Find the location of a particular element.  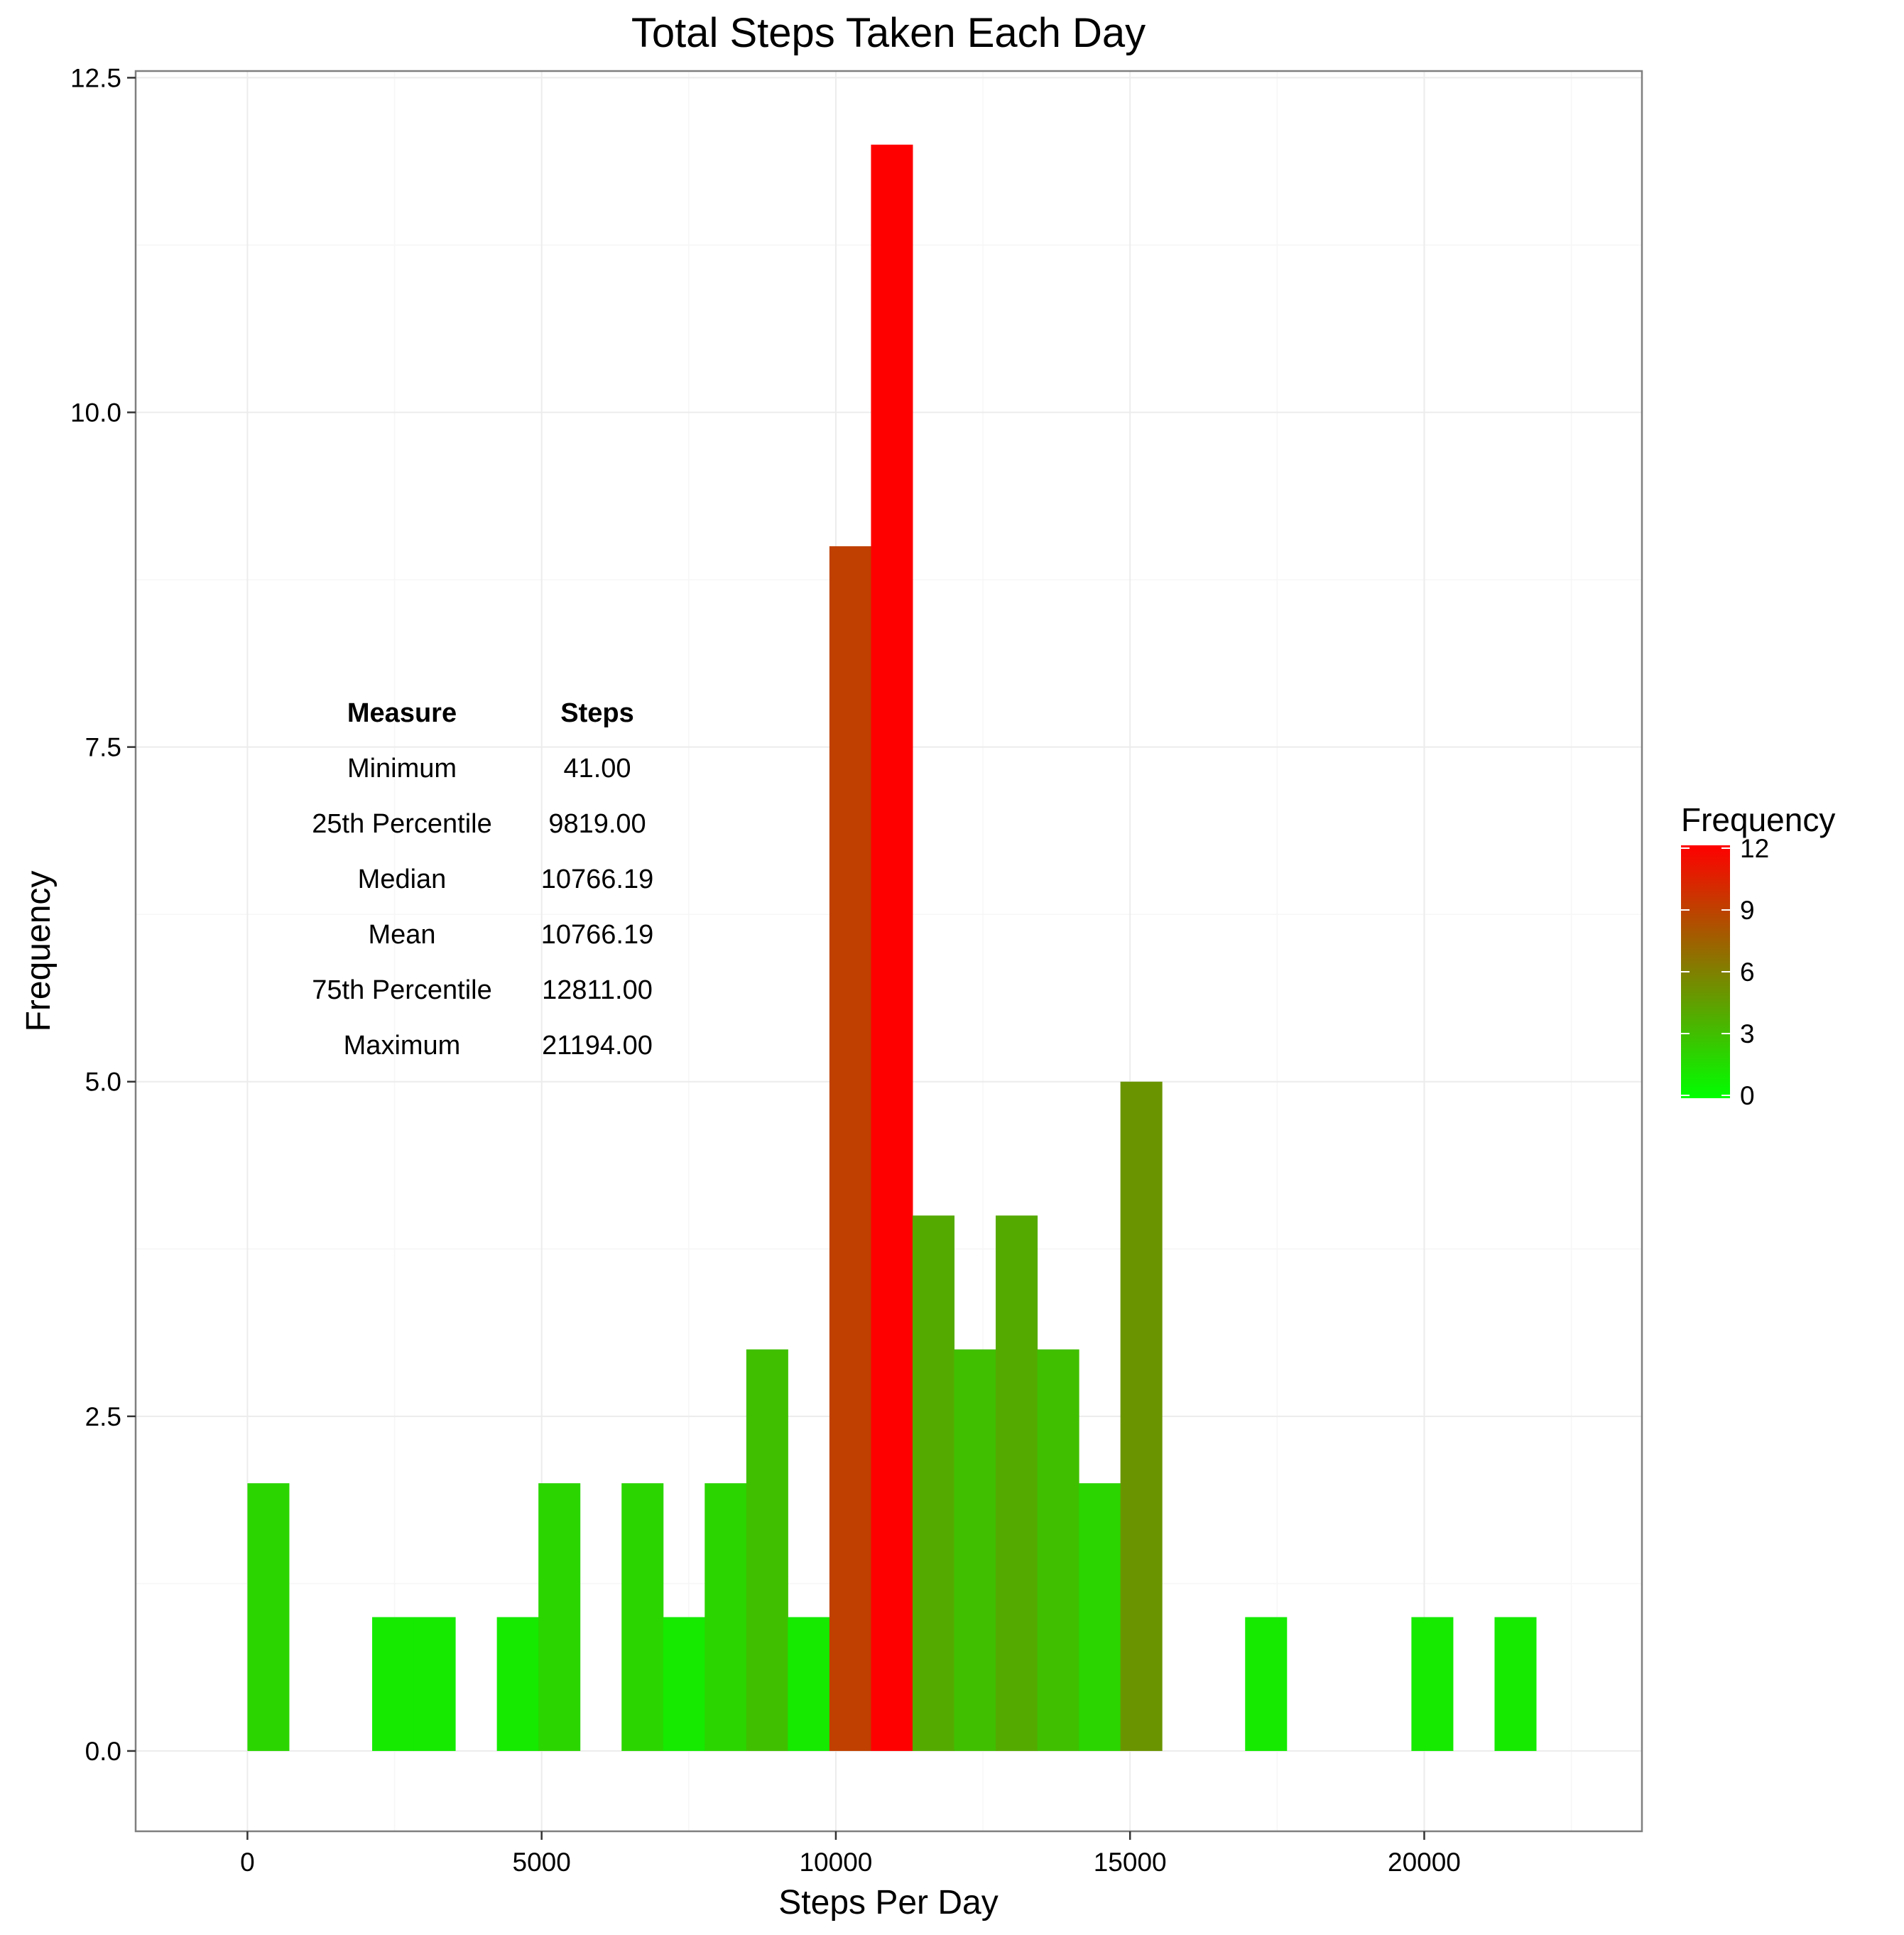

x-axis-title: Steps Per Day is located at coordinates (888, 1903).